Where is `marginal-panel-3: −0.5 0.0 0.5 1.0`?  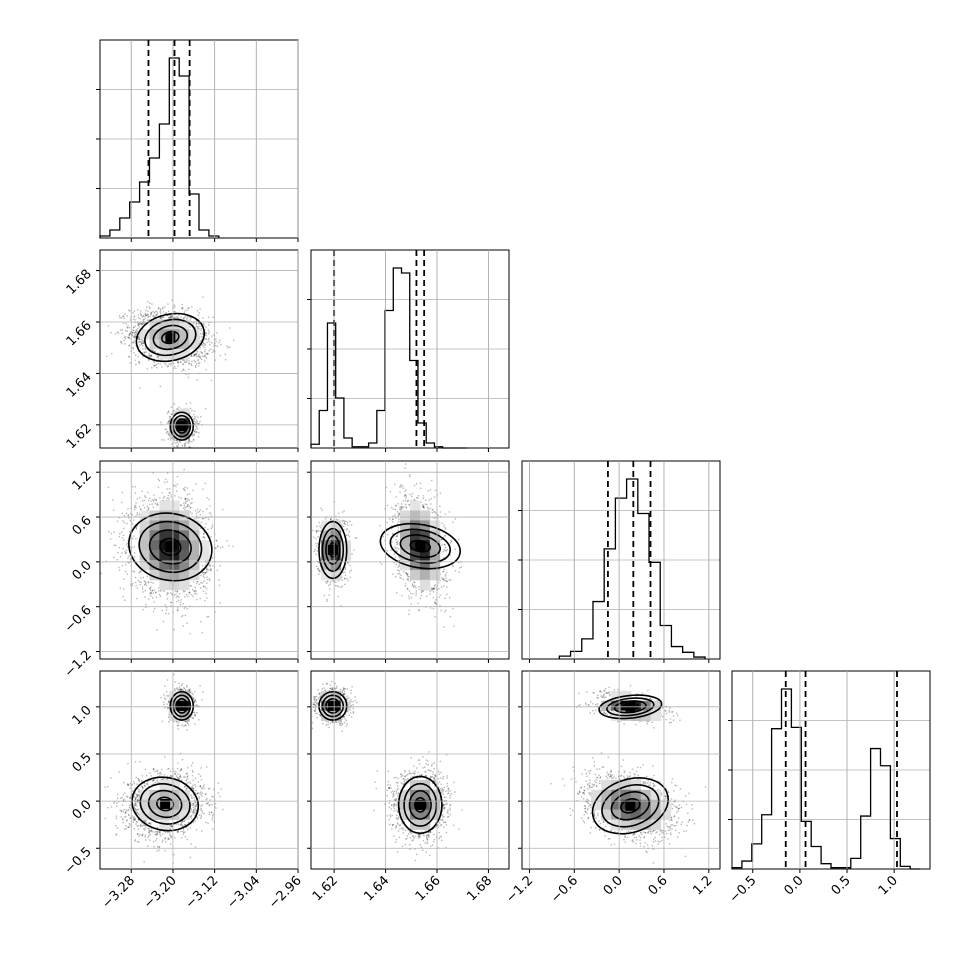
marginal-panel-3: −0.5 0.0 0.5 1.0 is located at coordinates (829, 788).